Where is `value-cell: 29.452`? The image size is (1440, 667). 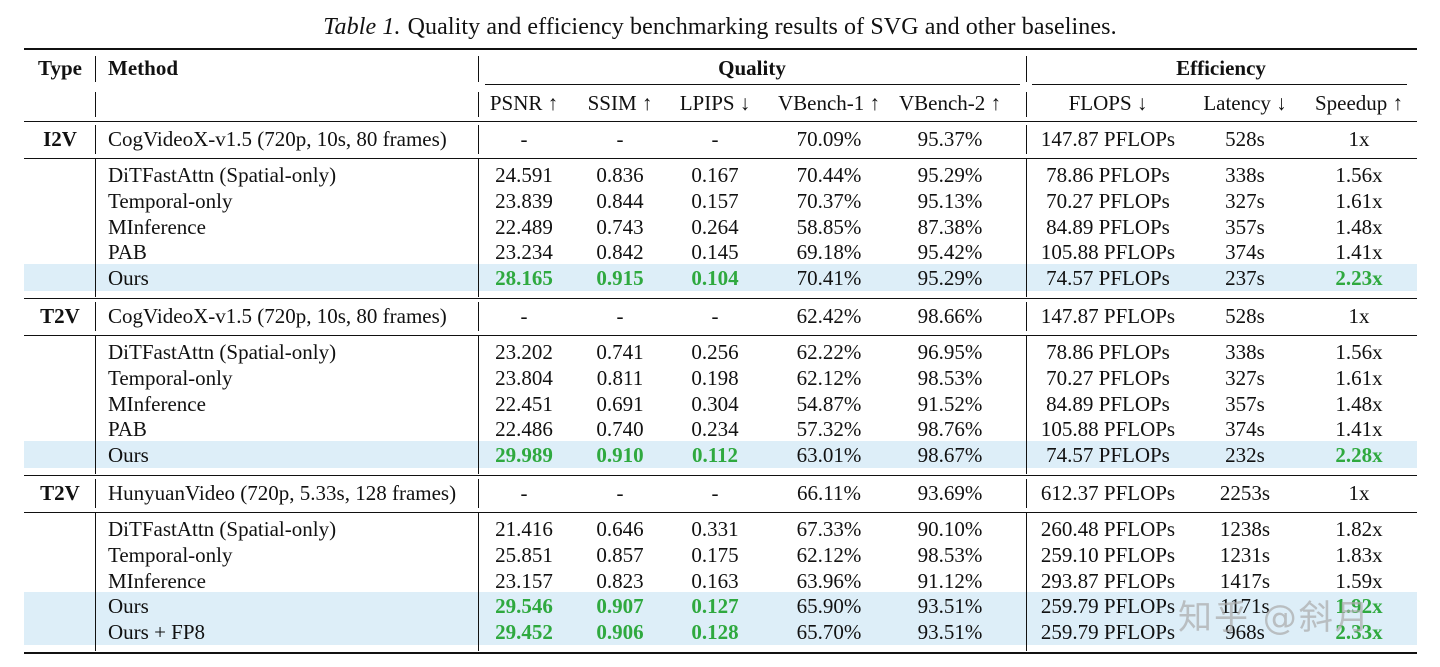 value-cell: 29.452 is located at coordinates (524, 632).